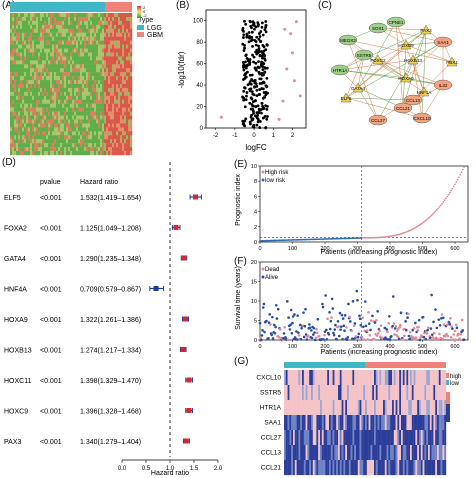 This screenshot has width=474, height=478. What do you see at coordinates (140, 27) in the screenshot?
I see `legend-swatch-lgg` at bounding box center [140, 27].